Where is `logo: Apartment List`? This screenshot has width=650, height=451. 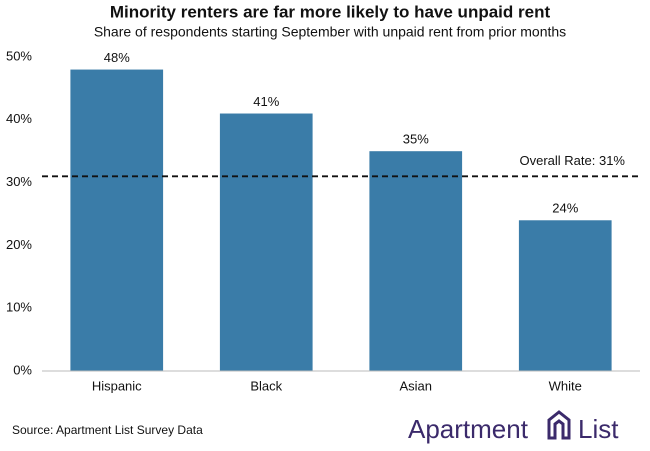
logo: Apartment List is located at coordinates (513, 427).